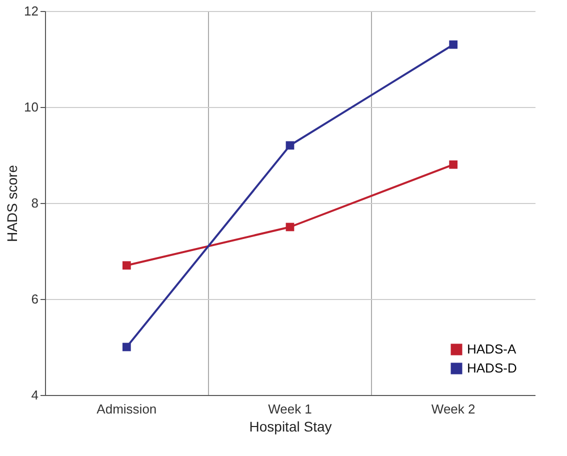 Image resolution: width=567 pixels, height=456 pixels. What do you see at coordinates (290, 409) in the screenshot?
I see `x-tick-label: Week 1` at bounding box center [290, 409].